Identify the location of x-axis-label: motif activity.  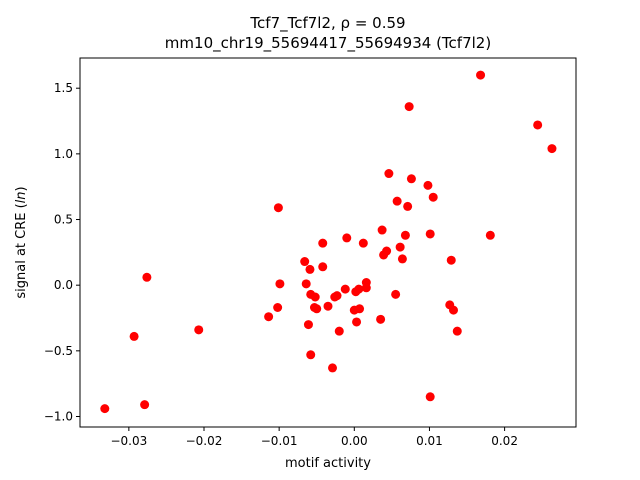
(328, 463).